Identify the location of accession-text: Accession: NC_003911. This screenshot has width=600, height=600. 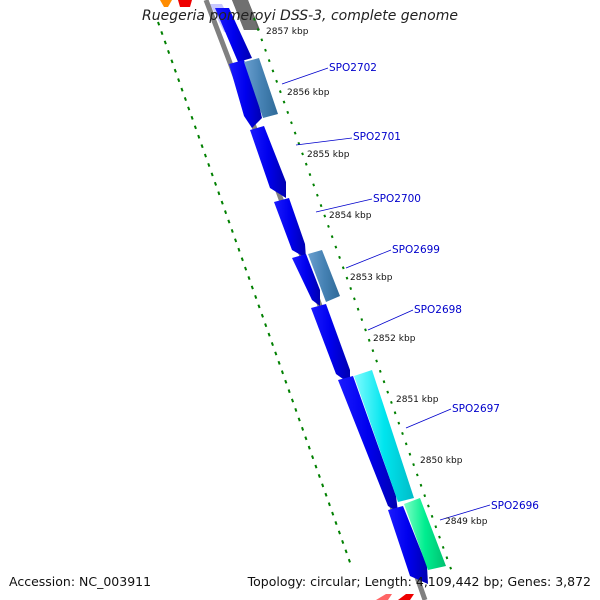
(80, 581).